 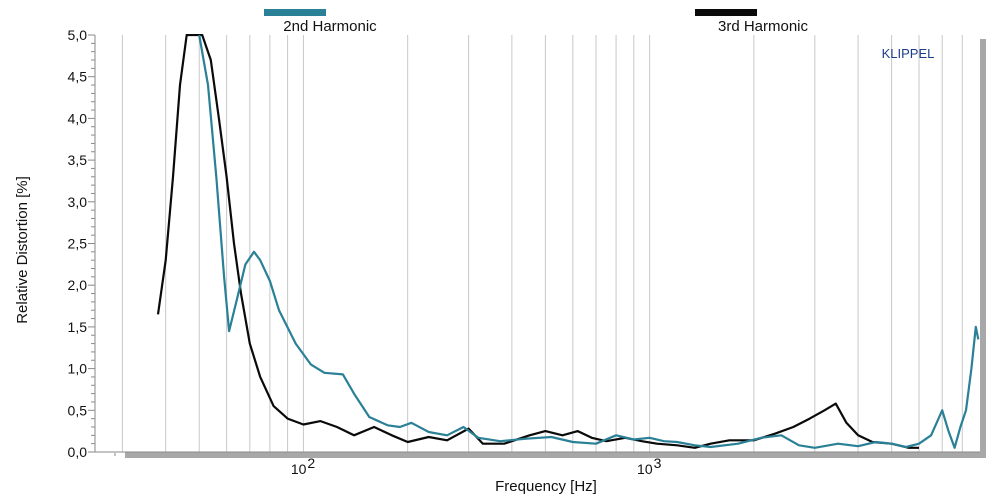 I want to click on y-tick-label: 3,5, so click(x=78, y=160).